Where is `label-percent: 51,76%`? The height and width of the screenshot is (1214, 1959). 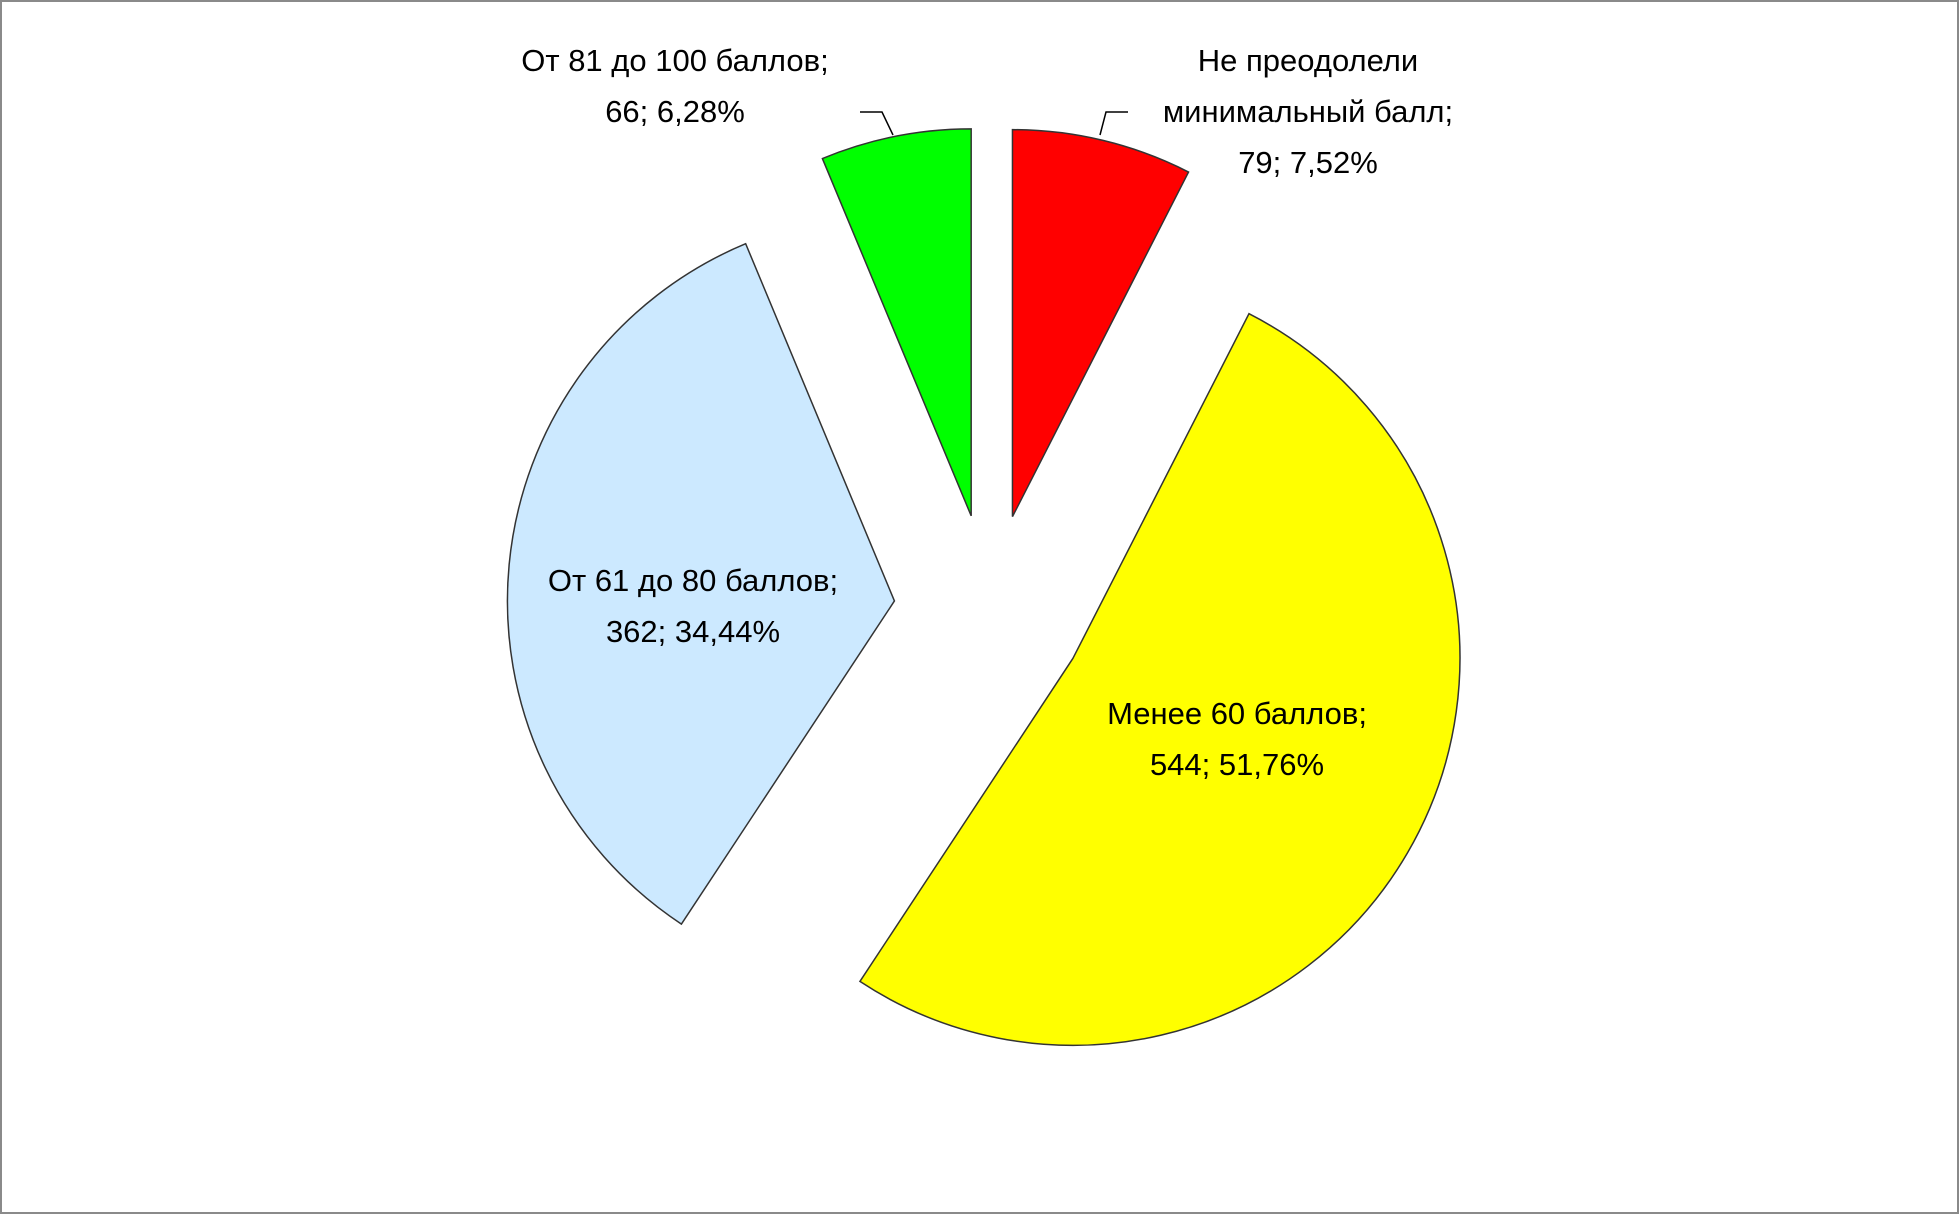
label-percent: 51,76% is located at coordinates (1271, 764).